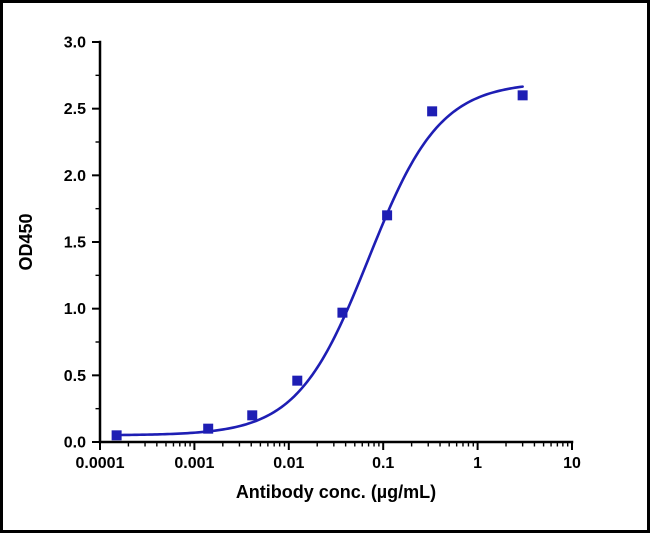 This screenshot has height=533, width=650. Describe the element at coordinates (75, 243) in the screenshot. I see `y-tick-label: 1.5` at that location.